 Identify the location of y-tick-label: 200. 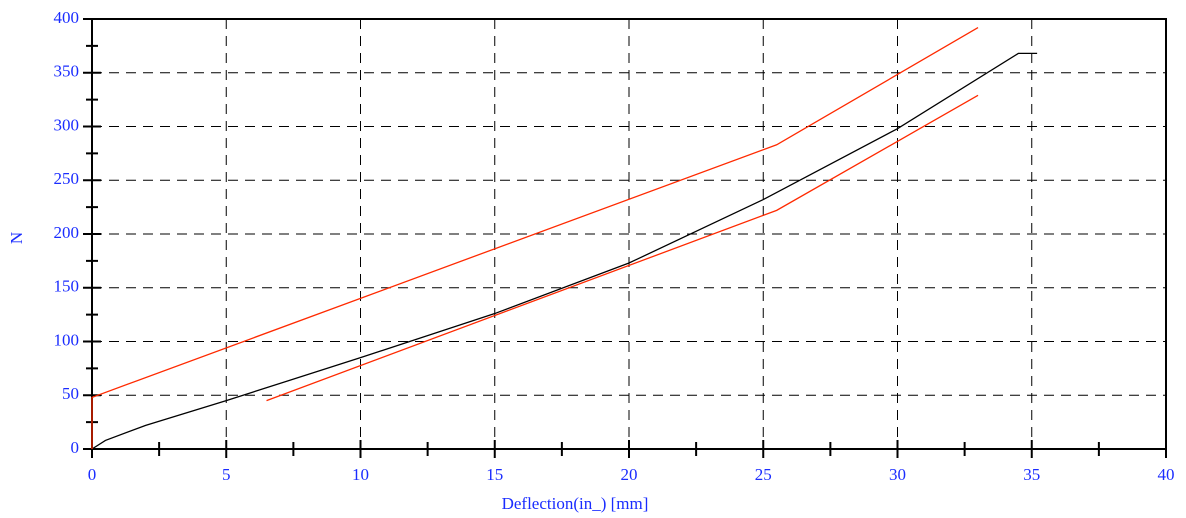
(67, 232).